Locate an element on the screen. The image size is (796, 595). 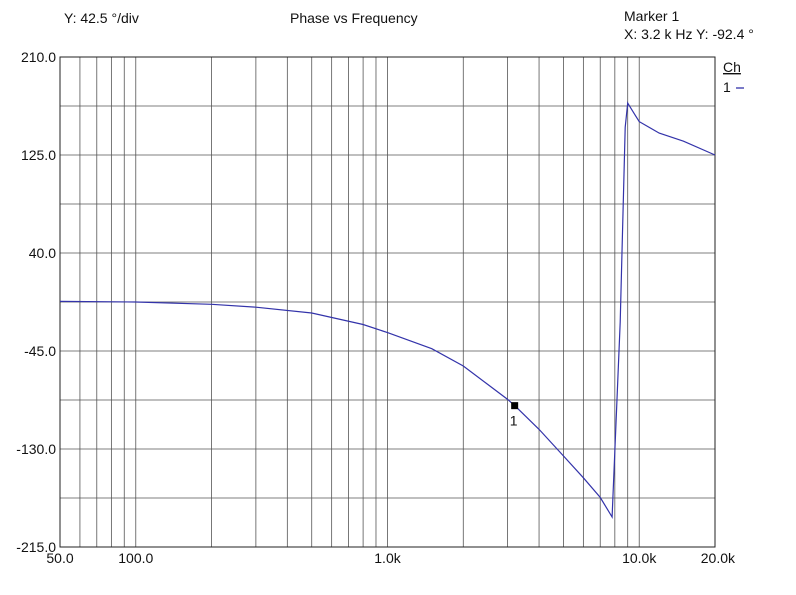
y-tick-label: 40.0 is located at coordinates (42, 253).